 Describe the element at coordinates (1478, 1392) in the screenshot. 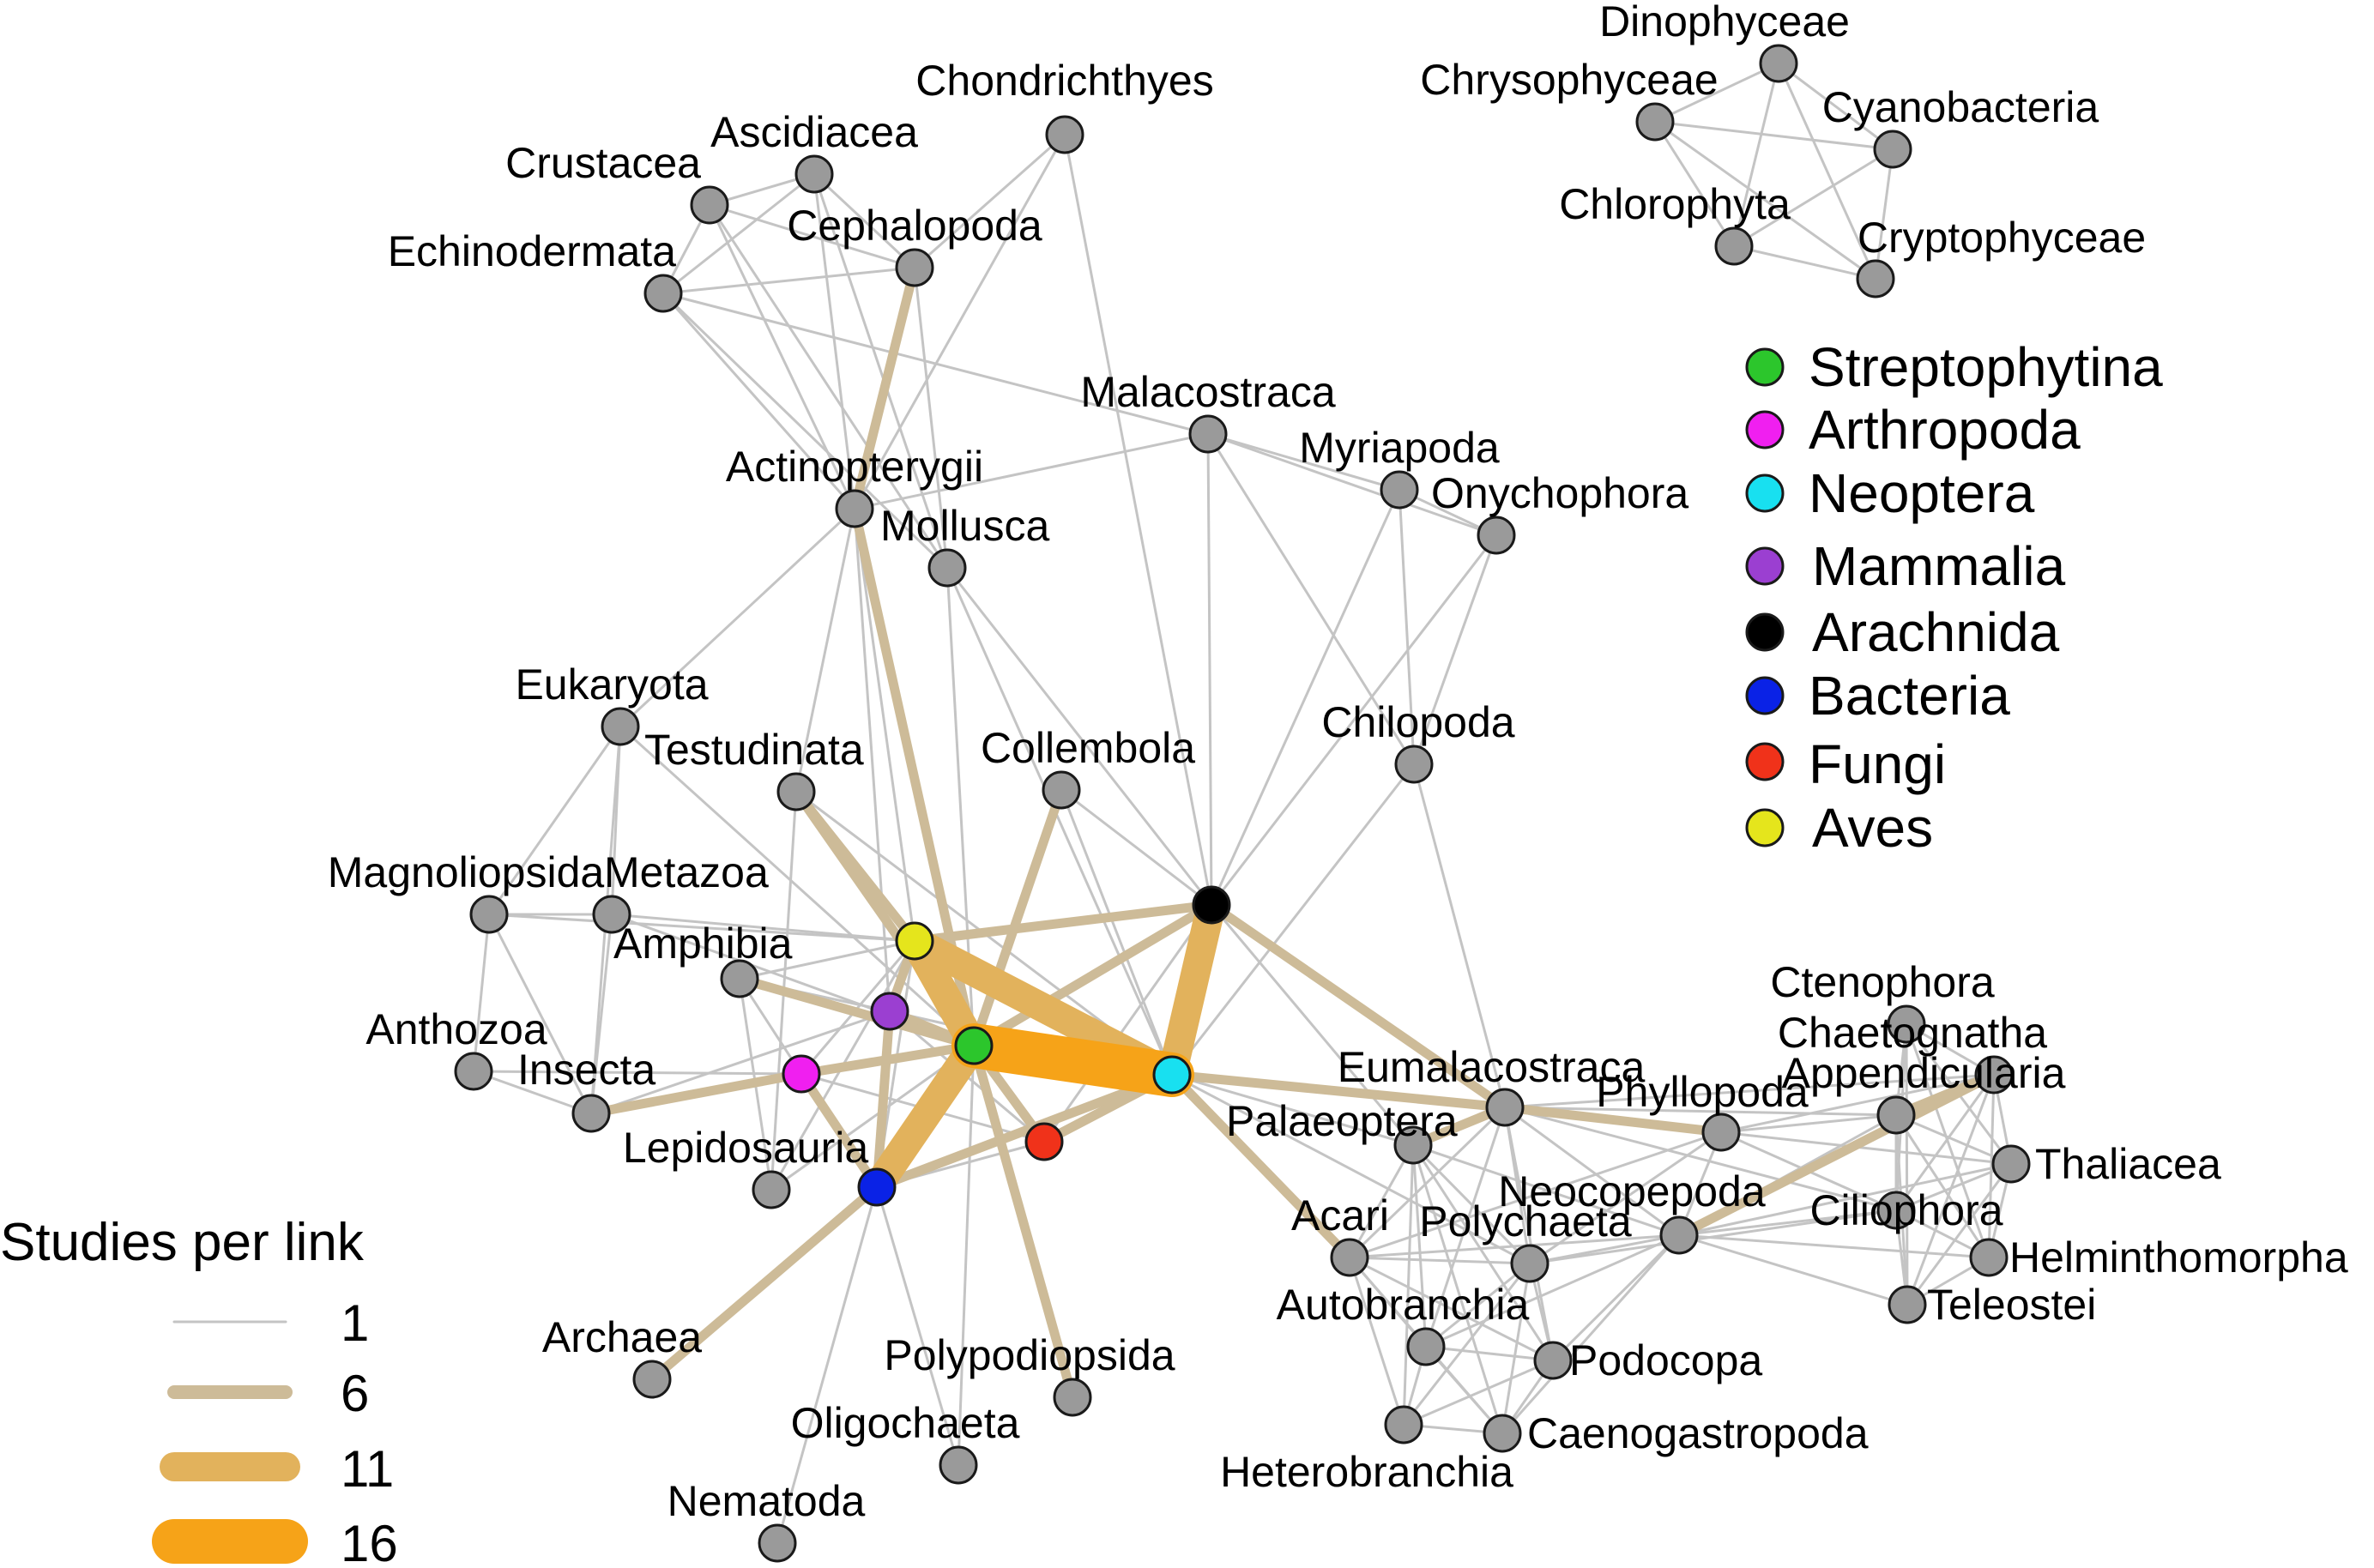

I see `edge-podocopa-heterobranchia` at that location.